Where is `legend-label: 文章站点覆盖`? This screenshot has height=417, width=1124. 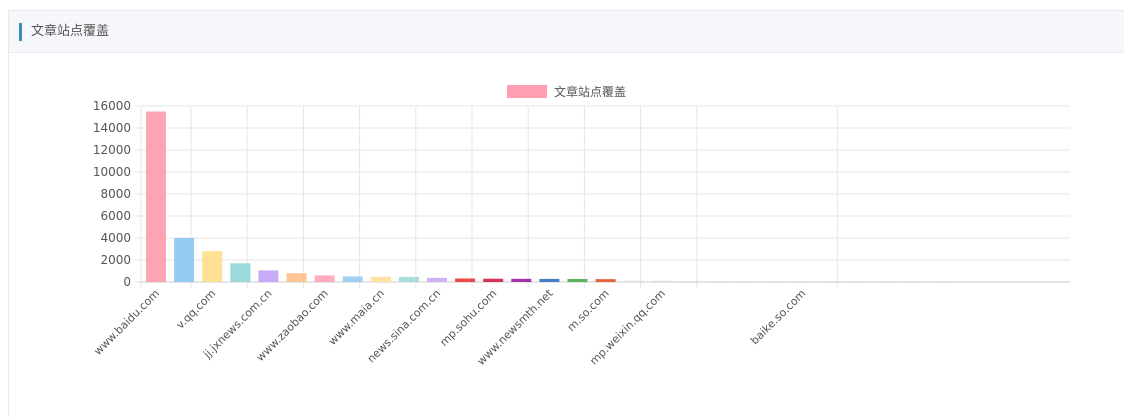 legend-label: 文章站点覆盖 is located at coordinates (590, 91).